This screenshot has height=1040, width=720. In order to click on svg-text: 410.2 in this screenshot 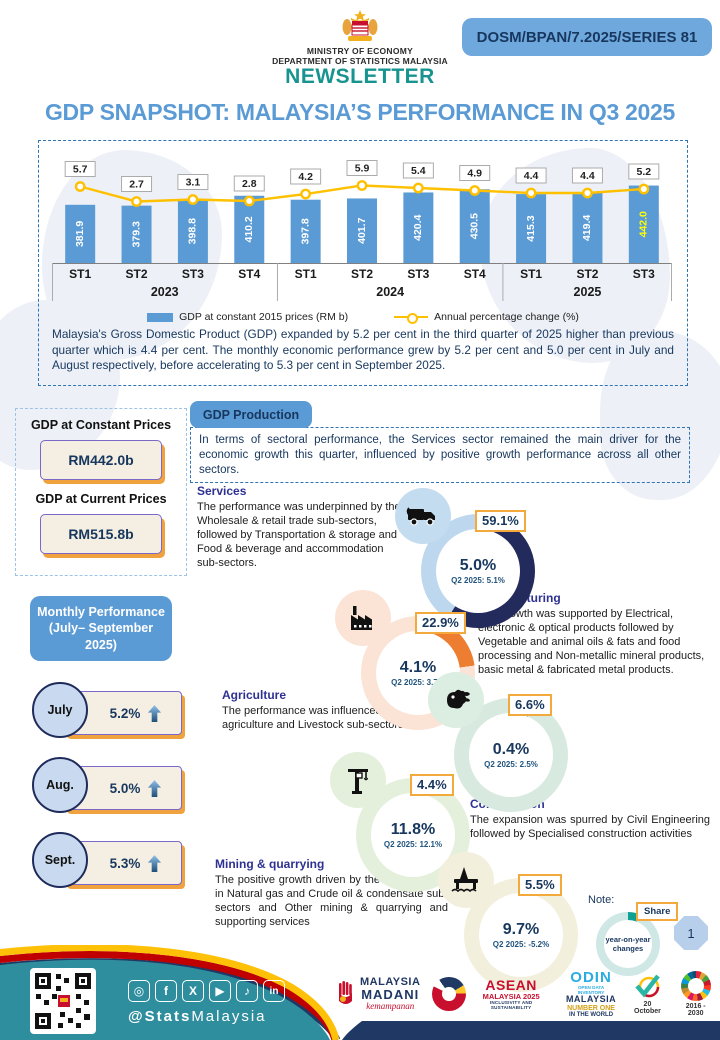, I will do `click(249, 229)`.